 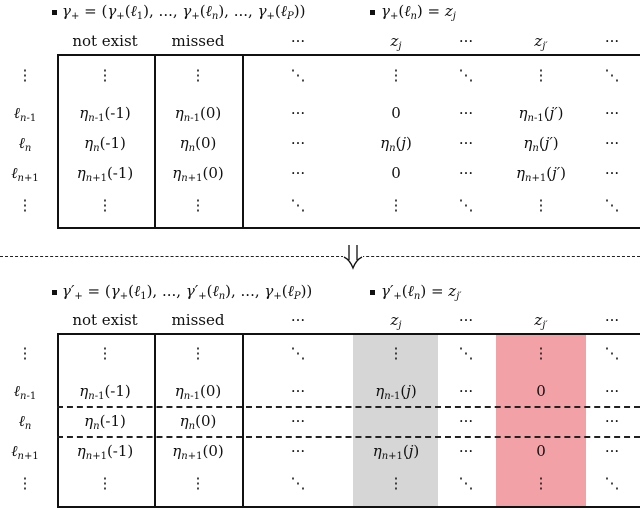 What do you see at coordinates (198, 392) in the screenshot?
I see `table-cell: ηn-1(0)` at bounding box center [198, 392].